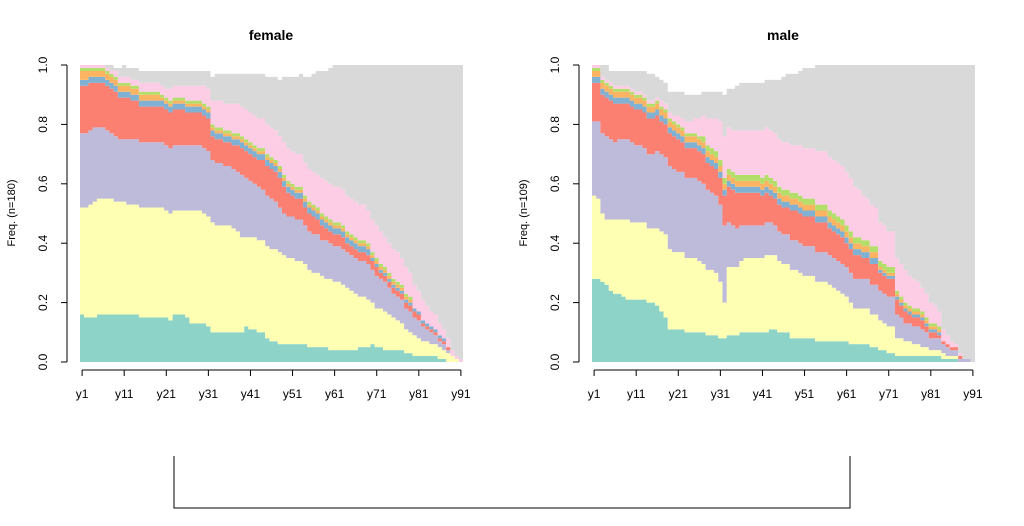  What do you see at coordinates (12, 213) in the screenshot?
I see `y-axis-label: Freq. (n=180)` at bounding box center [12, 213].